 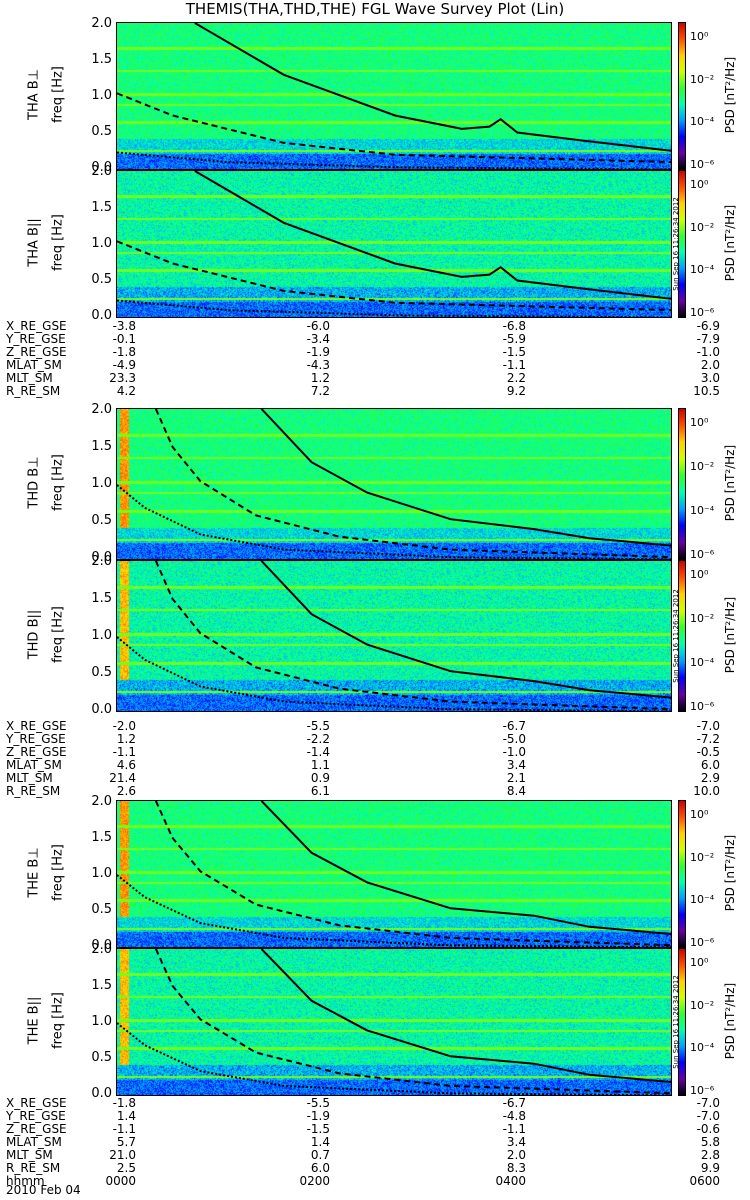 What do you see at coordinates (36, 1116) in the screenshot?
I see `ephemeris-label: Y_RE_GSE` at bounding box center [36, 1116].